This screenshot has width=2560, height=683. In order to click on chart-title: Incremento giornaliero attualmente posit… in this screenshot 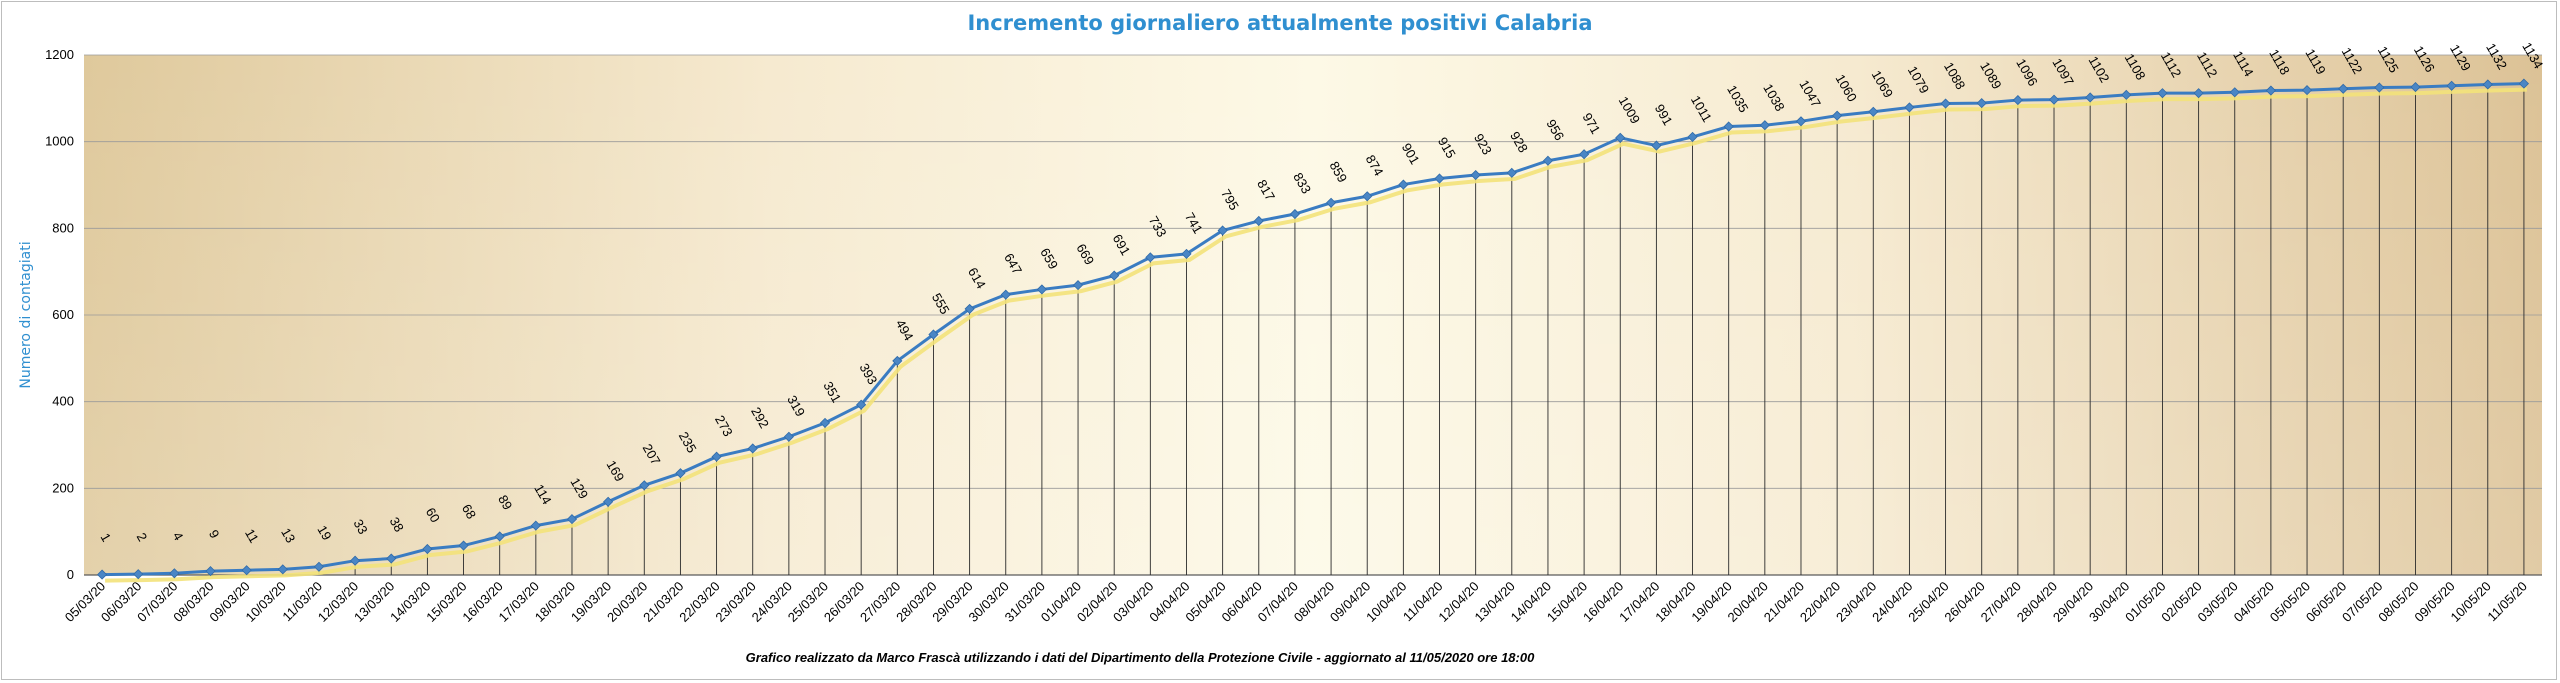, I will do `click(1279, 23)`.